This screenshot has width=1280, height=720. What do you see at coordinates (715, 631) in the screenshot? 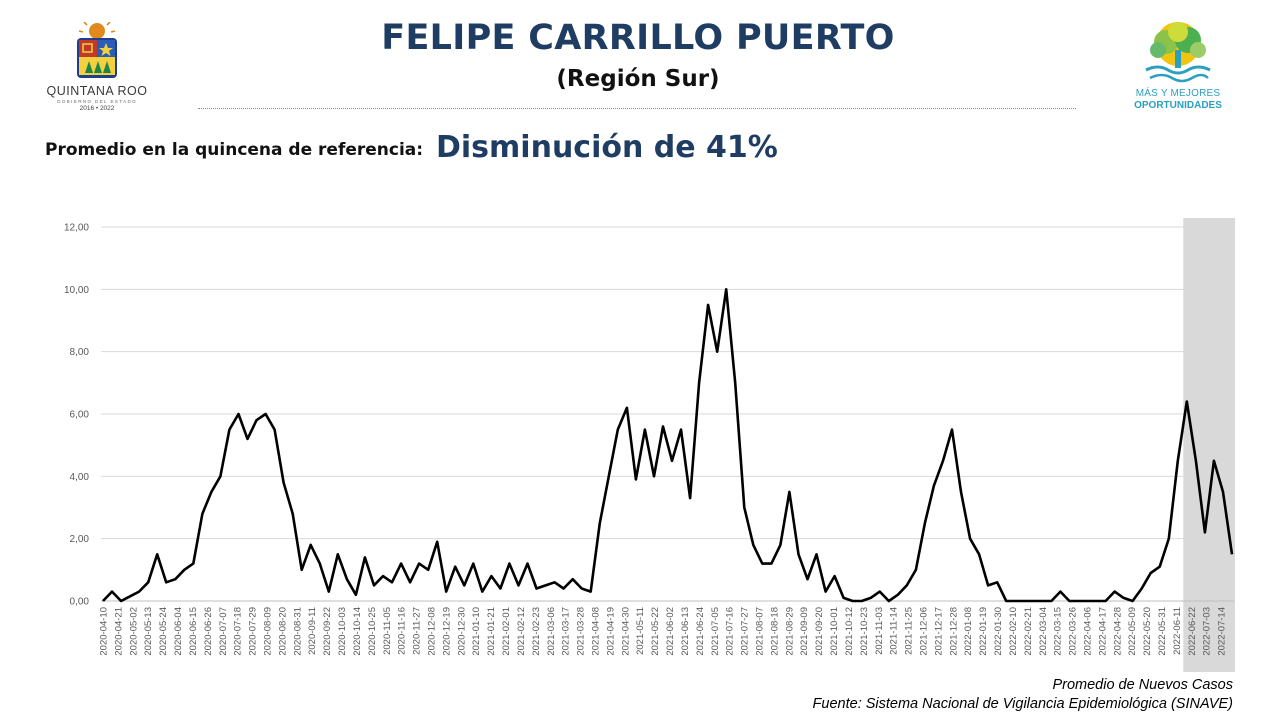
I see `x-tick-label: 2021-07-05` at bounding box center [715, 631].